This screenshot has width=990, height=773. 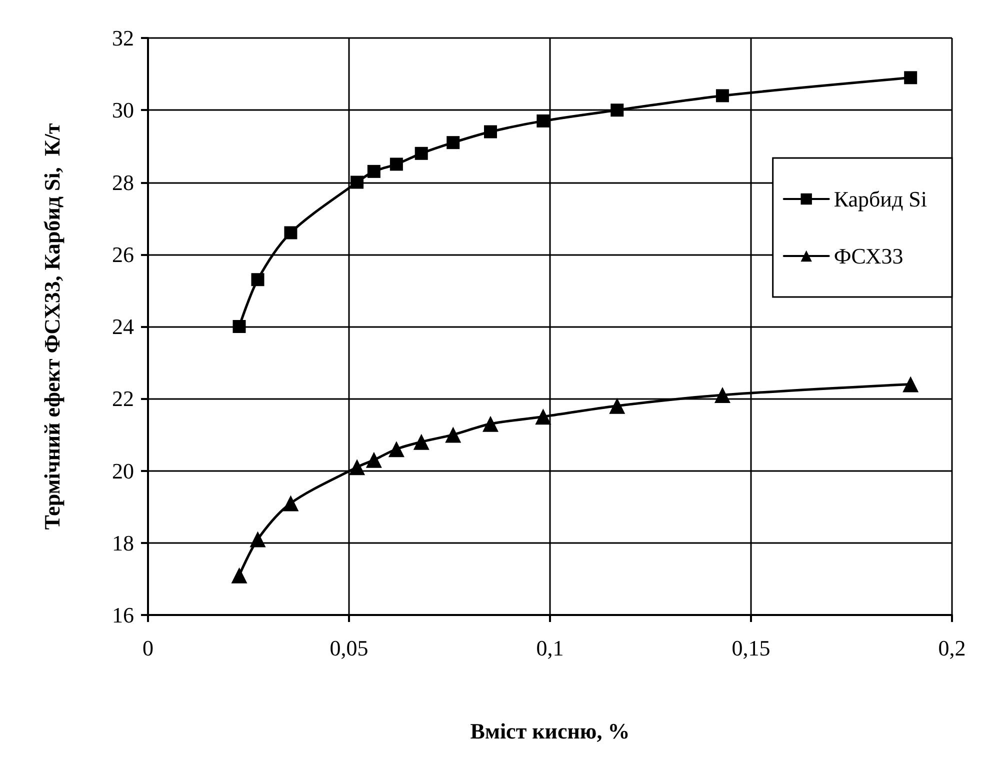 What do you see at coordinates (123, 471) in the screenshot?
I see `y-tick-label: 20` at bounding box center [123, 471].